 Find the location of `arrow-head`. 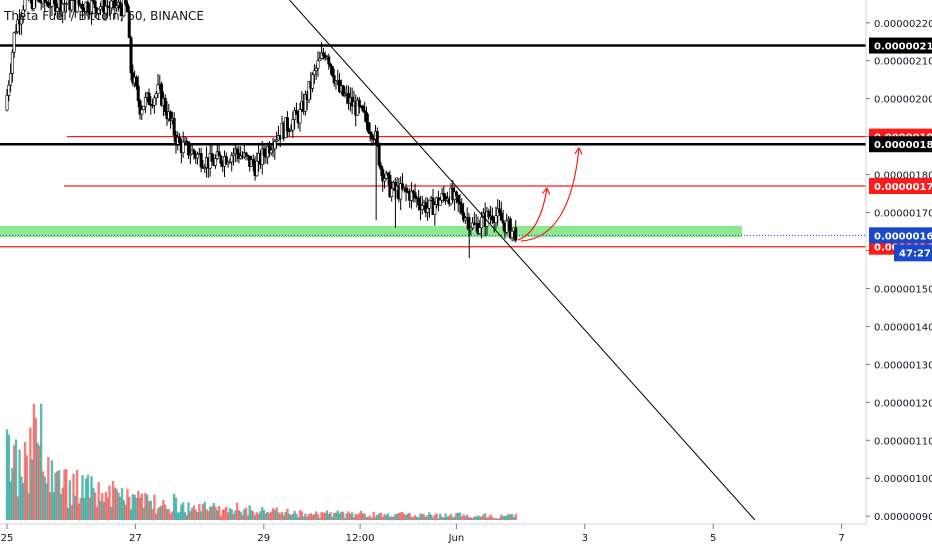

arrow-head is located at coordinates (546, 190).